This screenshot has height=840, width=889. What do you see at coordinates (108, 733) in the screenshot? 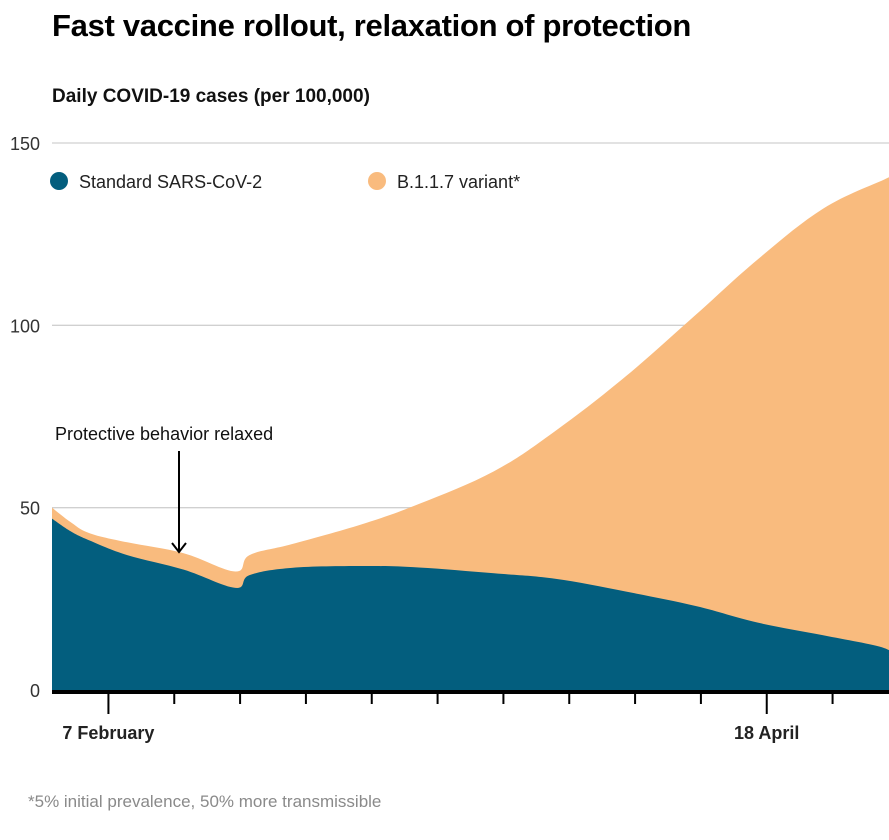
I see `x-tick-label: 7 February` at bounding box center [108, 733].